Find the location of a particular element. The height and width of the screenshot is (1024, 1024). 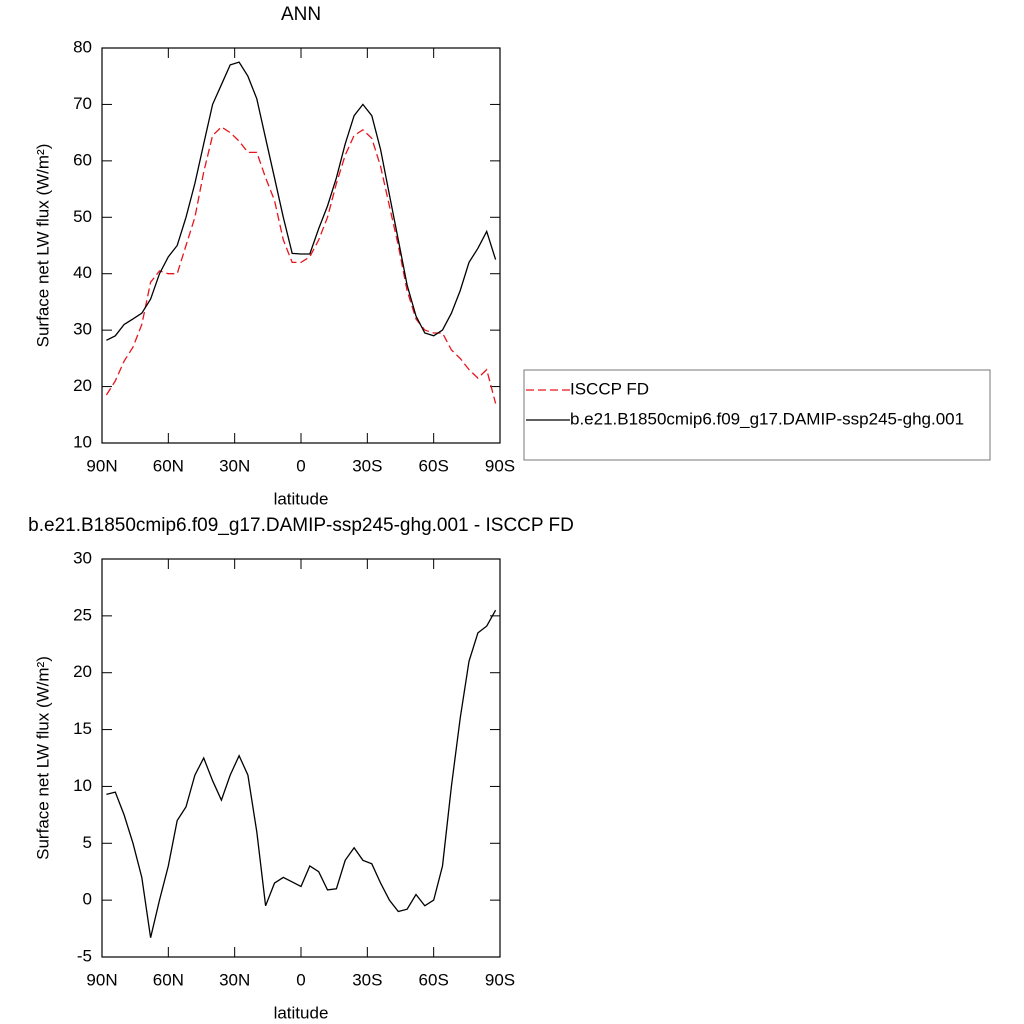

y-tick-label: -5 is located at coordinates (84, 955).